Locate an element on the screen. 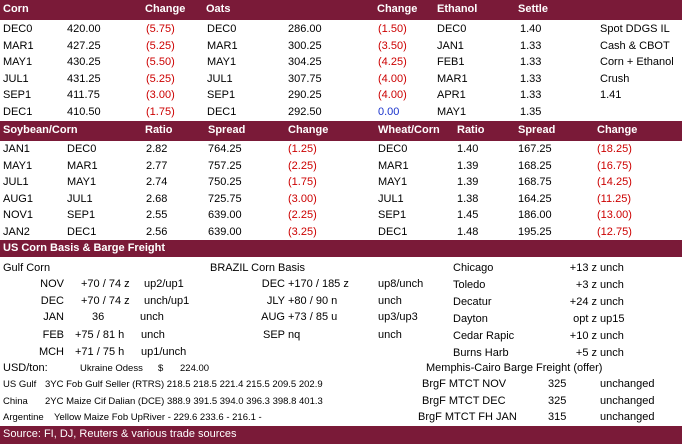 This screenshot has width=682, height=444. brazil-change: unch is located at coordinates (390, 335).